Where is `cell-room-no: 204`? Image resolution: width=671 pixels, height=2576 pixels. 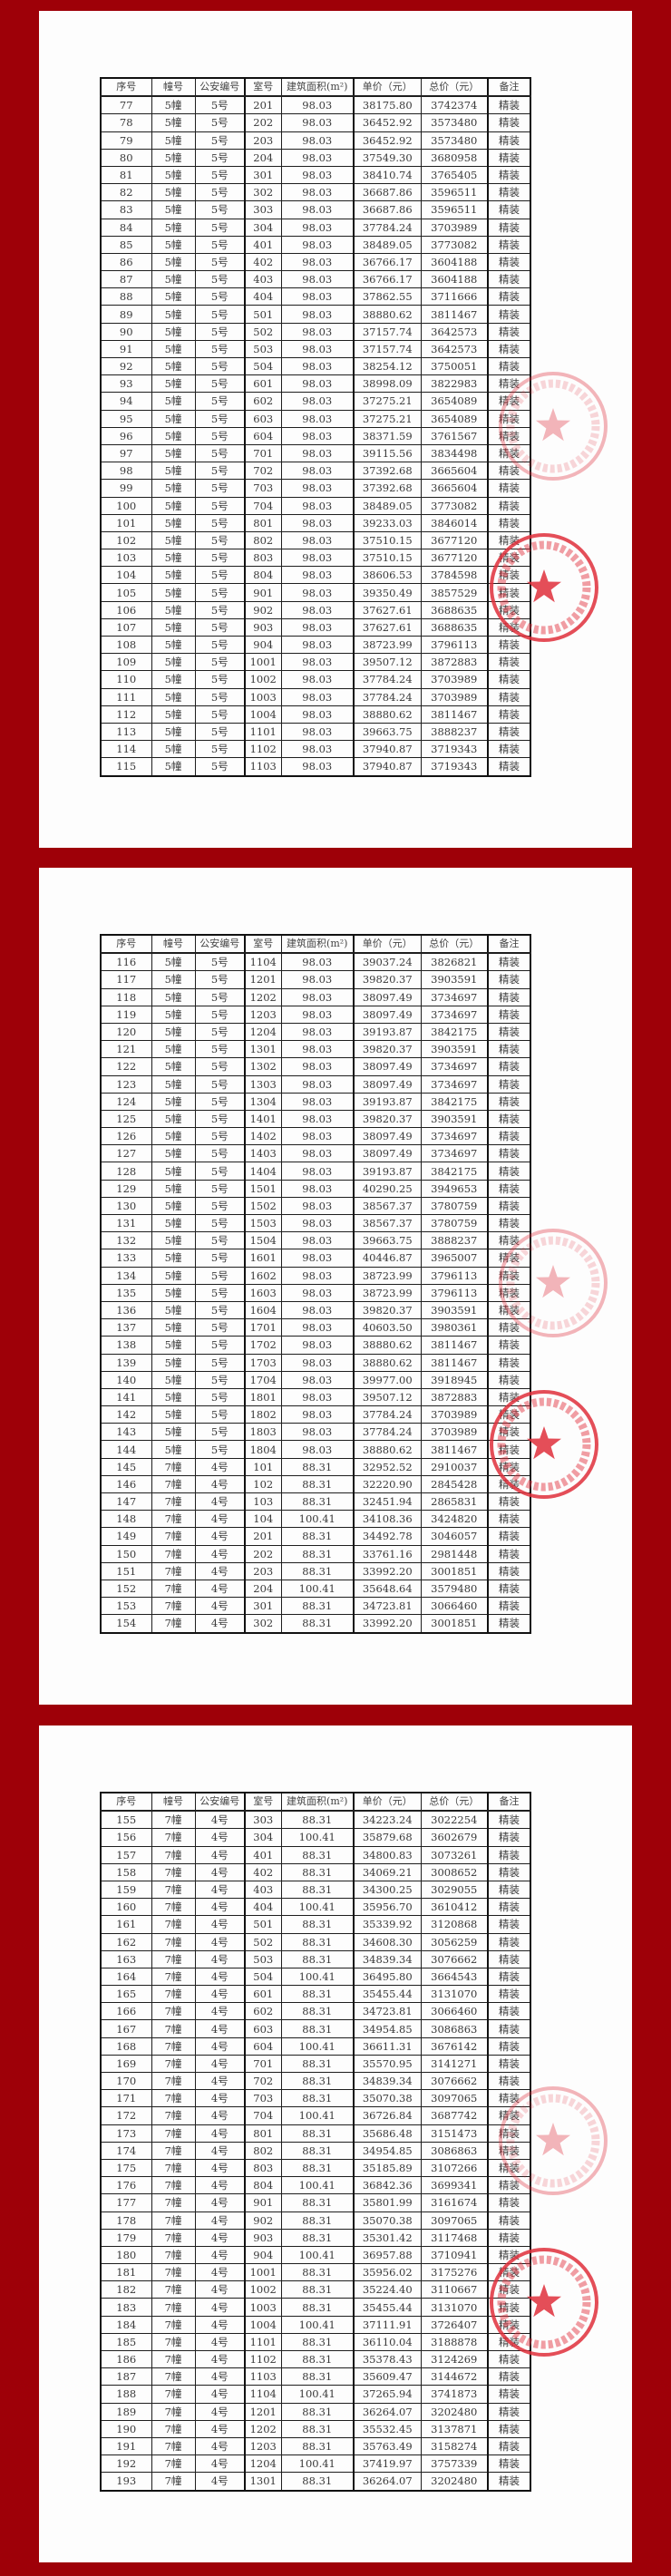 cell-room-no: 204 is located at coordinates (263, 1589).